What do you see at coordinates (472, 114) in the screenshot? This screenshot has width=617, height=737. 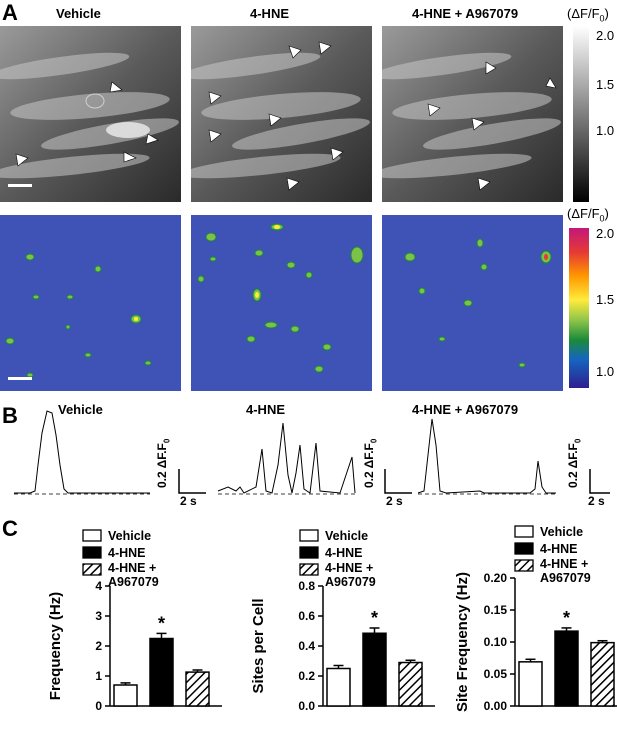 I see `gray-micrograph-combo` at bounding box center [472, 114].